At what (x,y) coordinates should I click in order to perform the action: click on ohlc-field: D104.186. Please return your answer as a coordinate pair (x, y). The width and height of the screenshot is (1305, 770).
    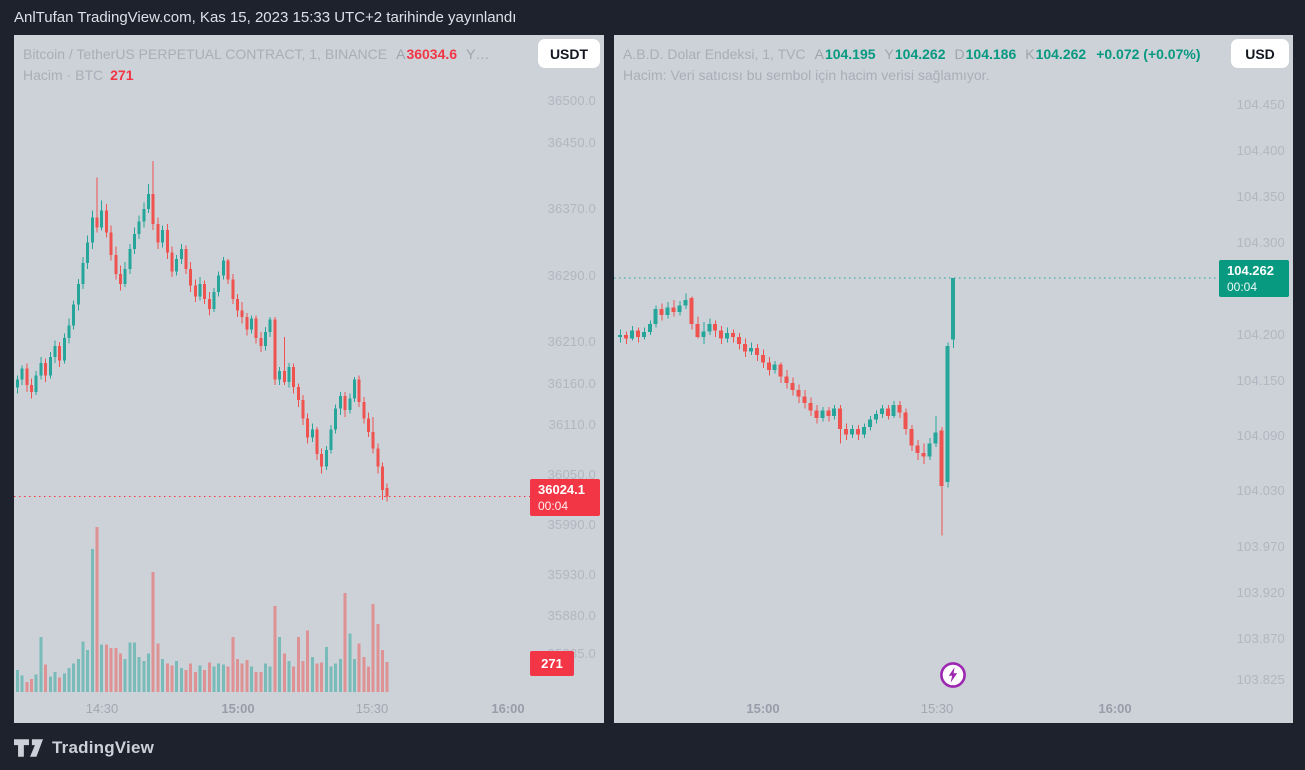
    Looking at the image, I should click on (985, 54).